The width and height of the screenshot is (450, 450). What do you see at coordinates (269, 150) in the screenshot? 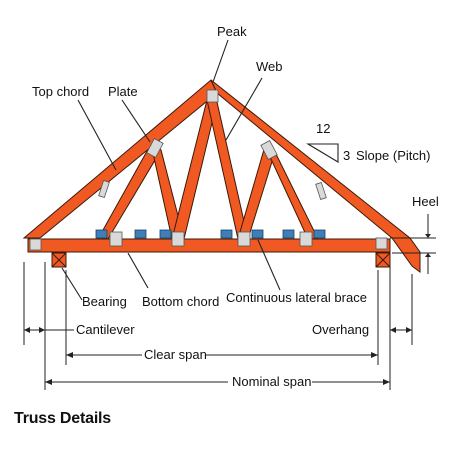
I see `plate-top-right` at bounding box center [269, 150].